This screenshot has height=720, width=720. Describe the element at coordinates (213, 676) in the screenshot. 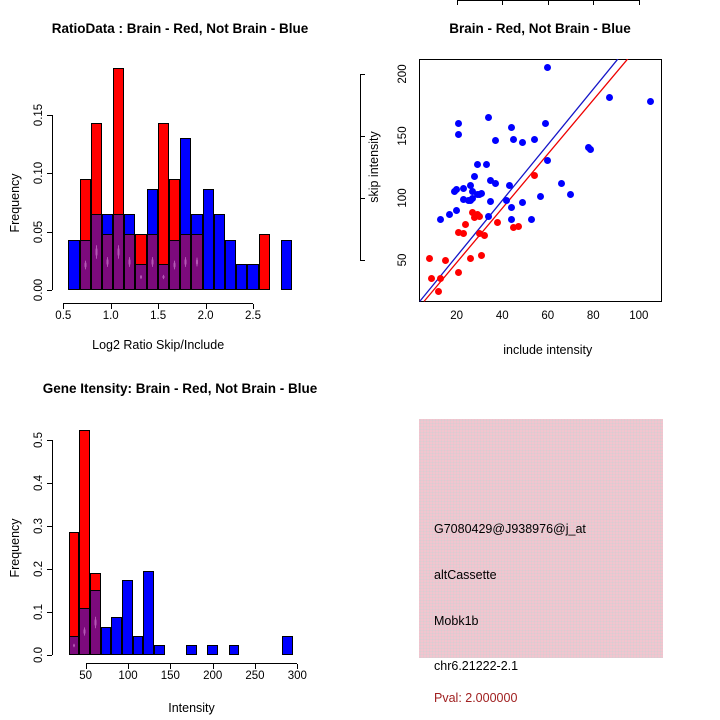

I see `x-tick-label: 200` at that location.